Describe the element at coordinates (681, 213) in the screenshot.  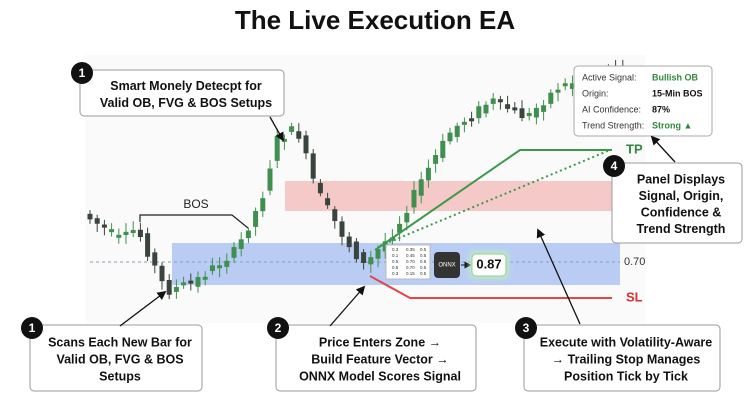
I see `callout-text: Confidence &` at that location.